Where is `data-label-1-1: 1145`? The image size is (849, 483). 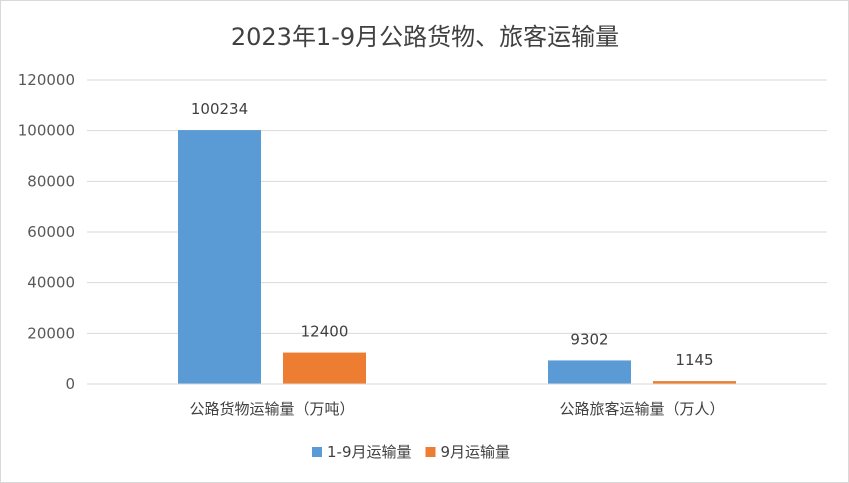
data-label-1-1: 1145 is located at coordinates (694, 360).